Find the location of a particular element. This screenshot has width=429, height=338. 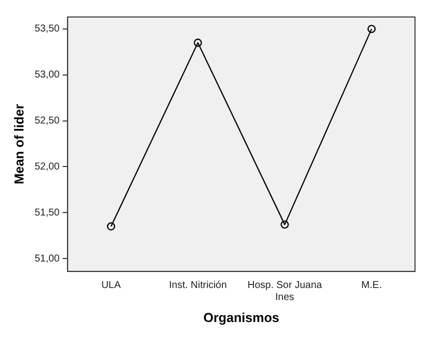

x-tick-label: Hosp. Sor Juana Ines is located at coordinates (284, 292).